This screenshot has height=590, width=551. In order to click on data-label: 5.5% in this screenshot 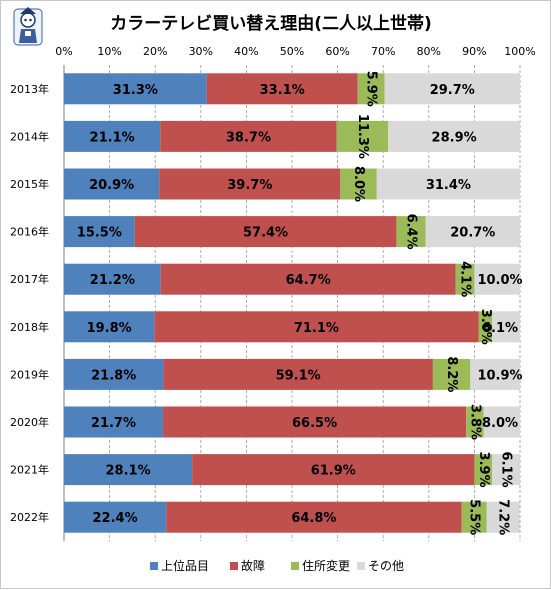, I will do `click(474, 517)`.